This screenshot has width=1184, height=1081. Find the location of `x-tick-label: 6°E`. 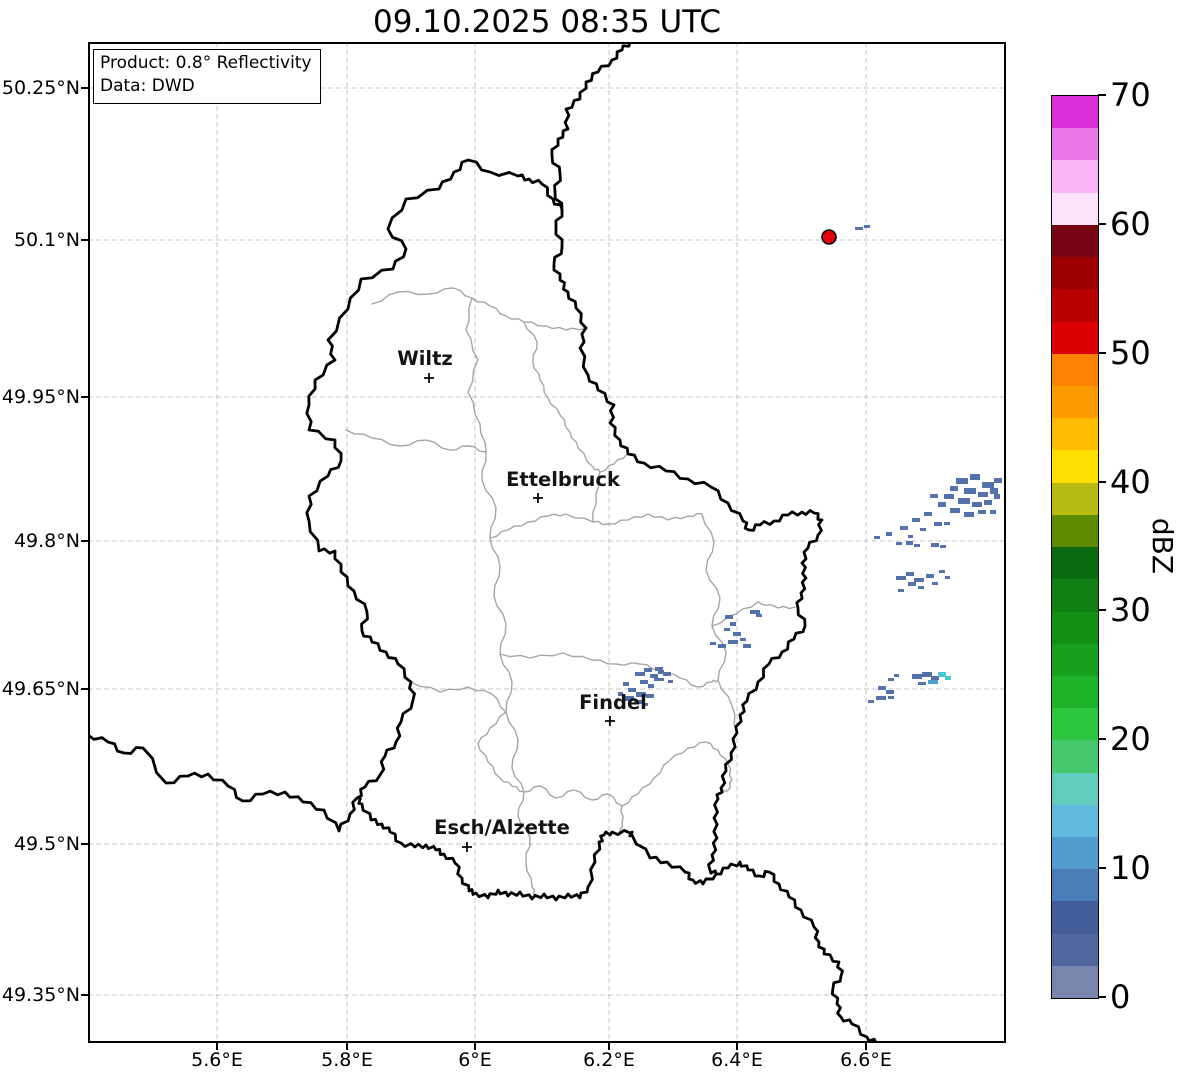

x-tick-label: 6°E is located at coordinates (475, 1060).